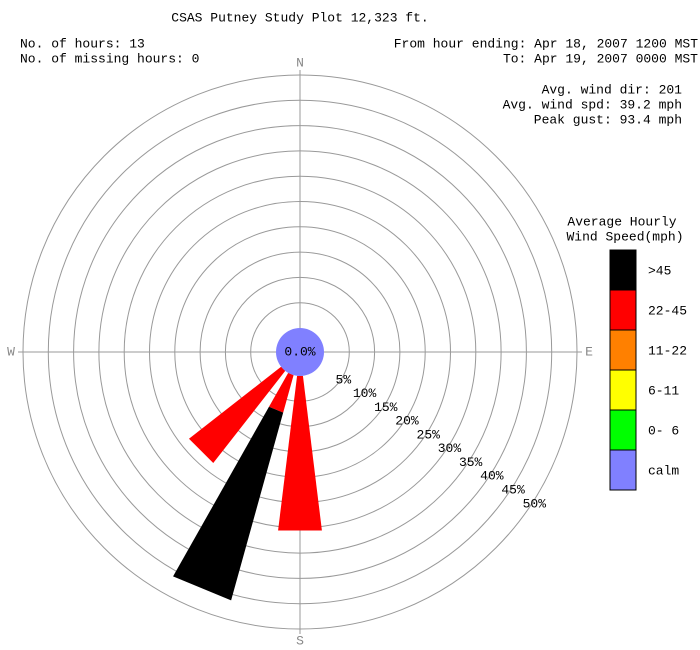  Describe the element at coordinates (492, 476) in the screenshot. I see `ring-label: 40%` at that location.